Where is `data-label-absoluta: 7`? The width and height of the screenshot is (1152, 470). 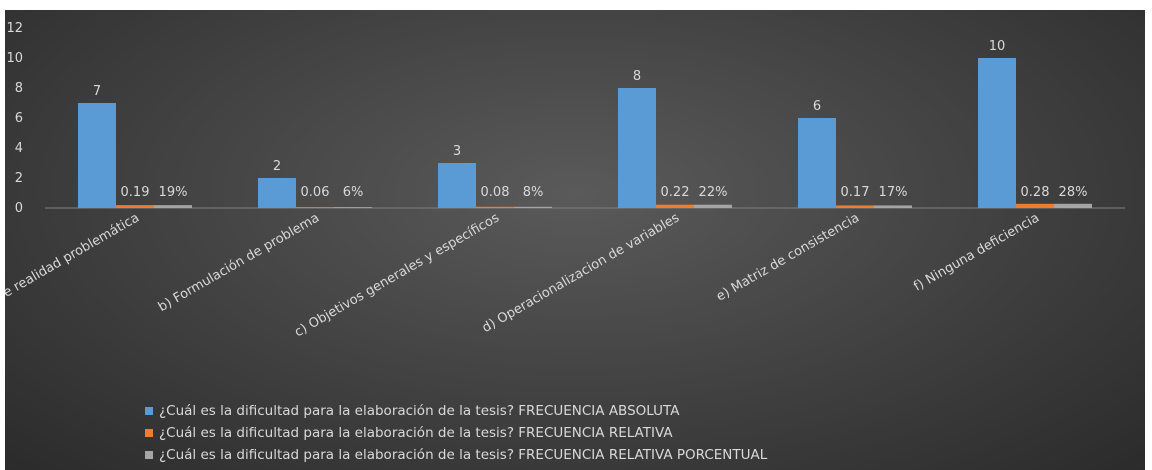
data-label-absoluta: 7 is located at coordinates (97, 91).